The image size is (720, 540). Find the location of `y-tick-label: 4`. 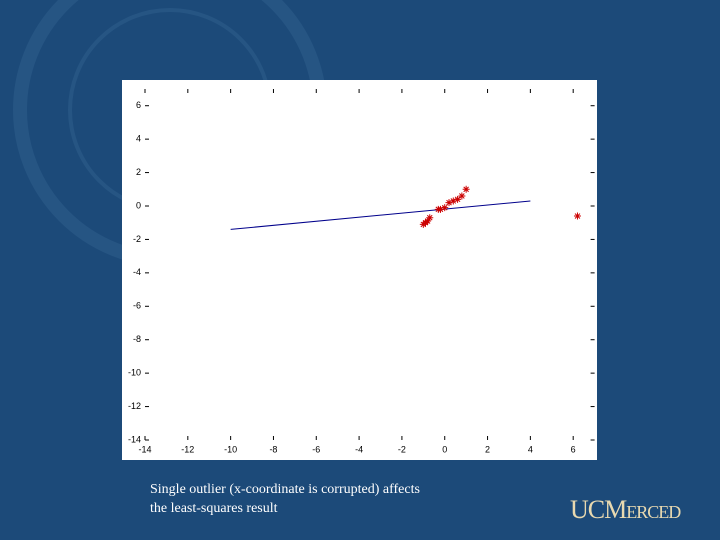

y-tick-label: 4 is located at coordinates (138, 139).